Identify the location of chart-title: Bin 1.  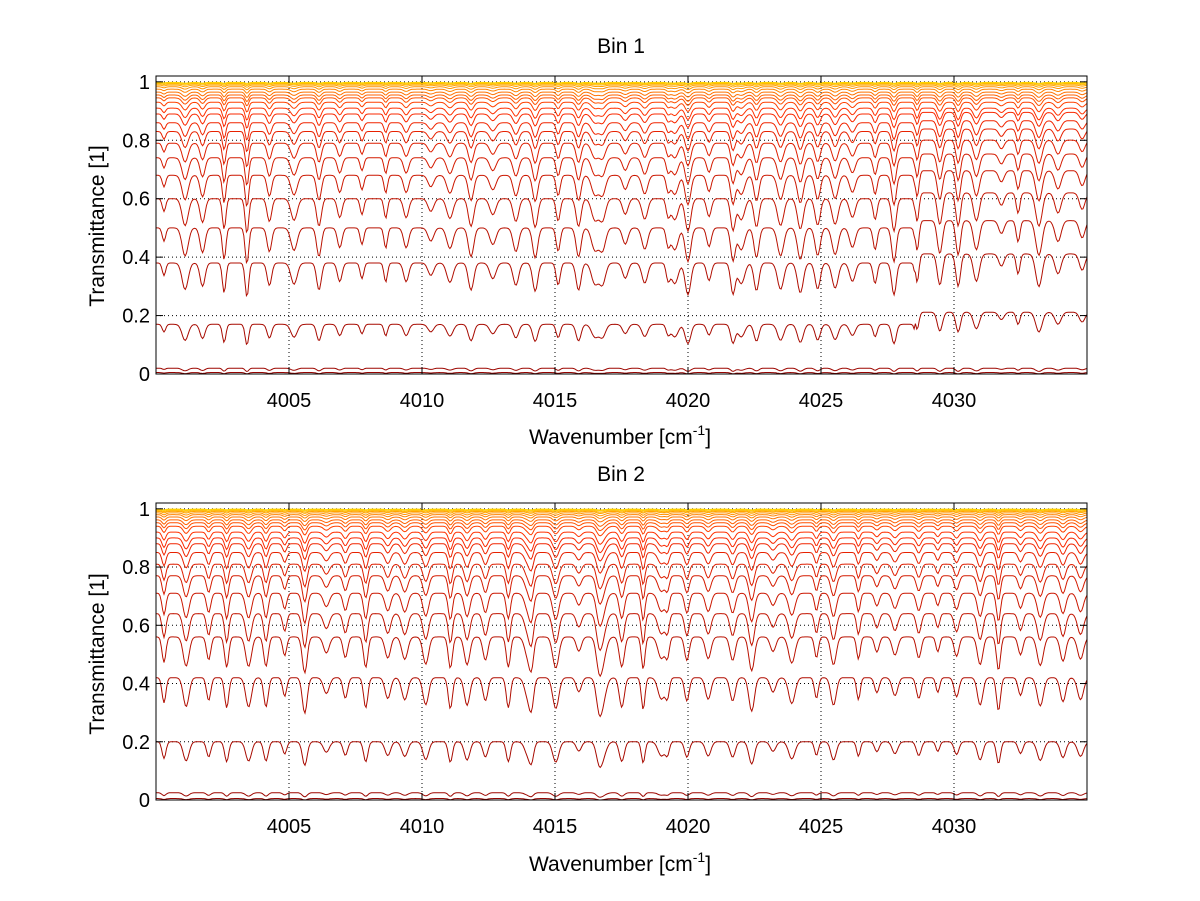
(621, 46).